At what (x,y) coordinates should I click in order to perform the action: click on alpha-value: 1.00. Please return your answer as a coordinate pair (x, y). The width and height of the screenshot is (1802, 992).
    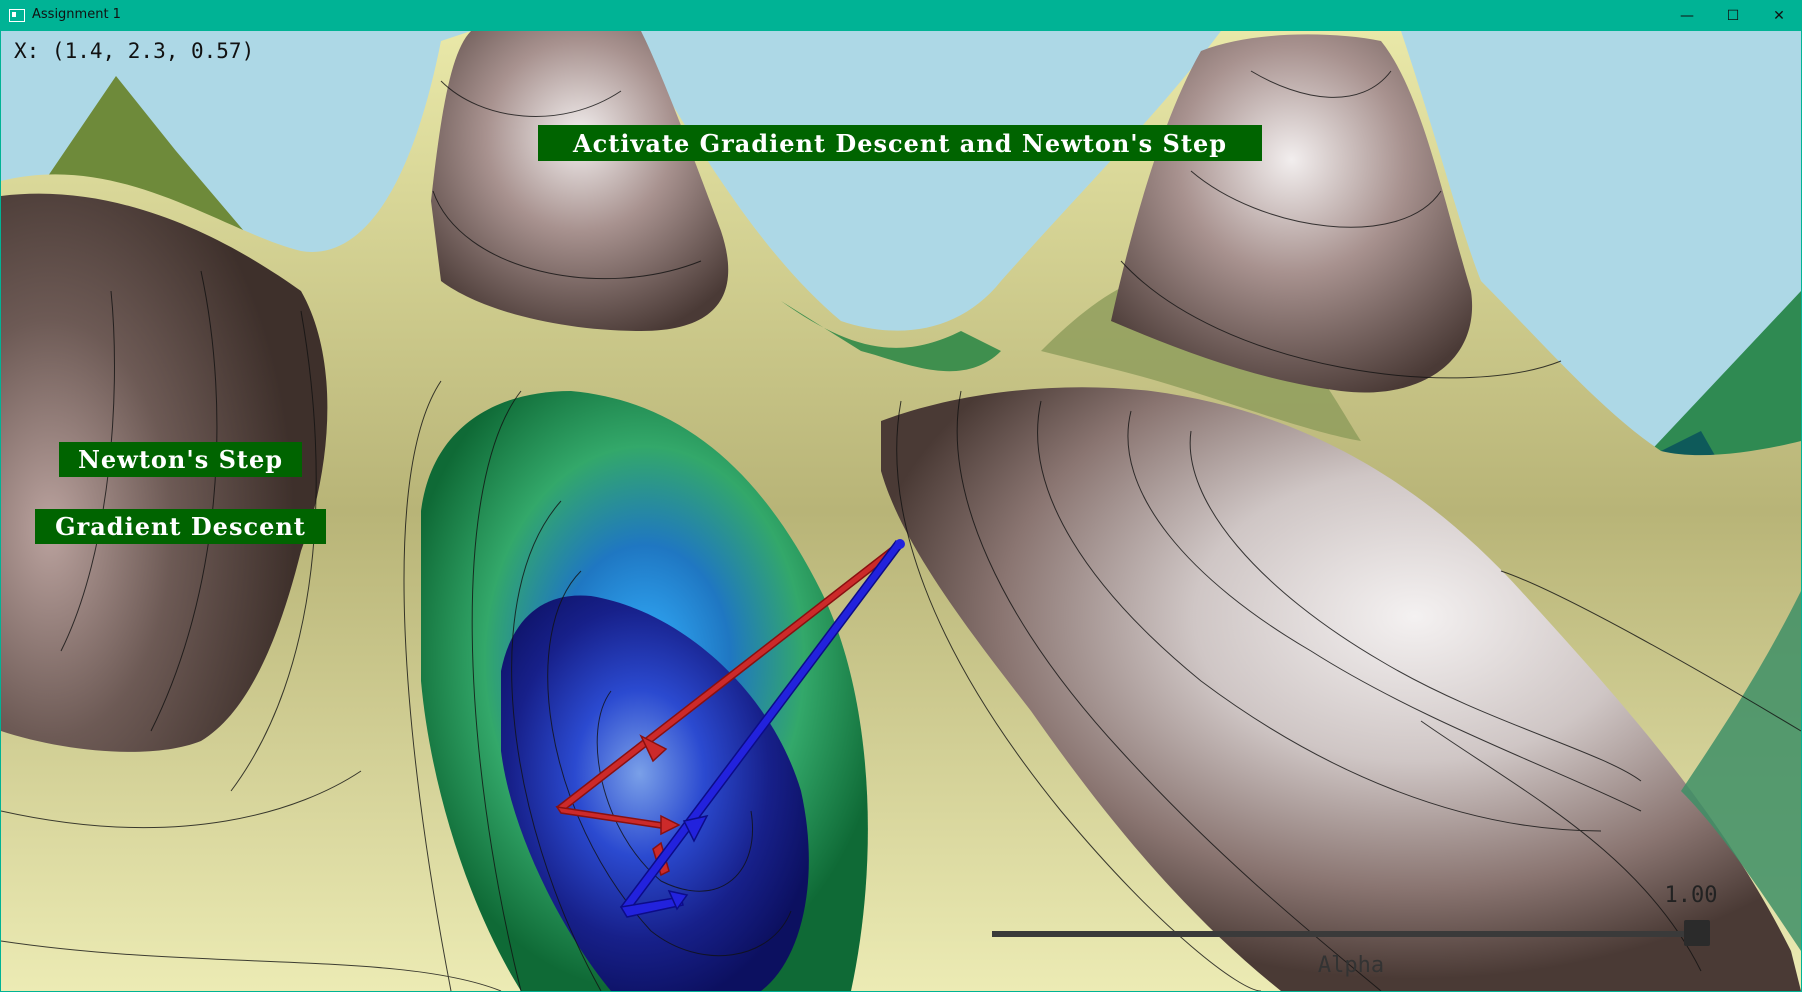
    Looking at the image, I should click on (1691, 895).